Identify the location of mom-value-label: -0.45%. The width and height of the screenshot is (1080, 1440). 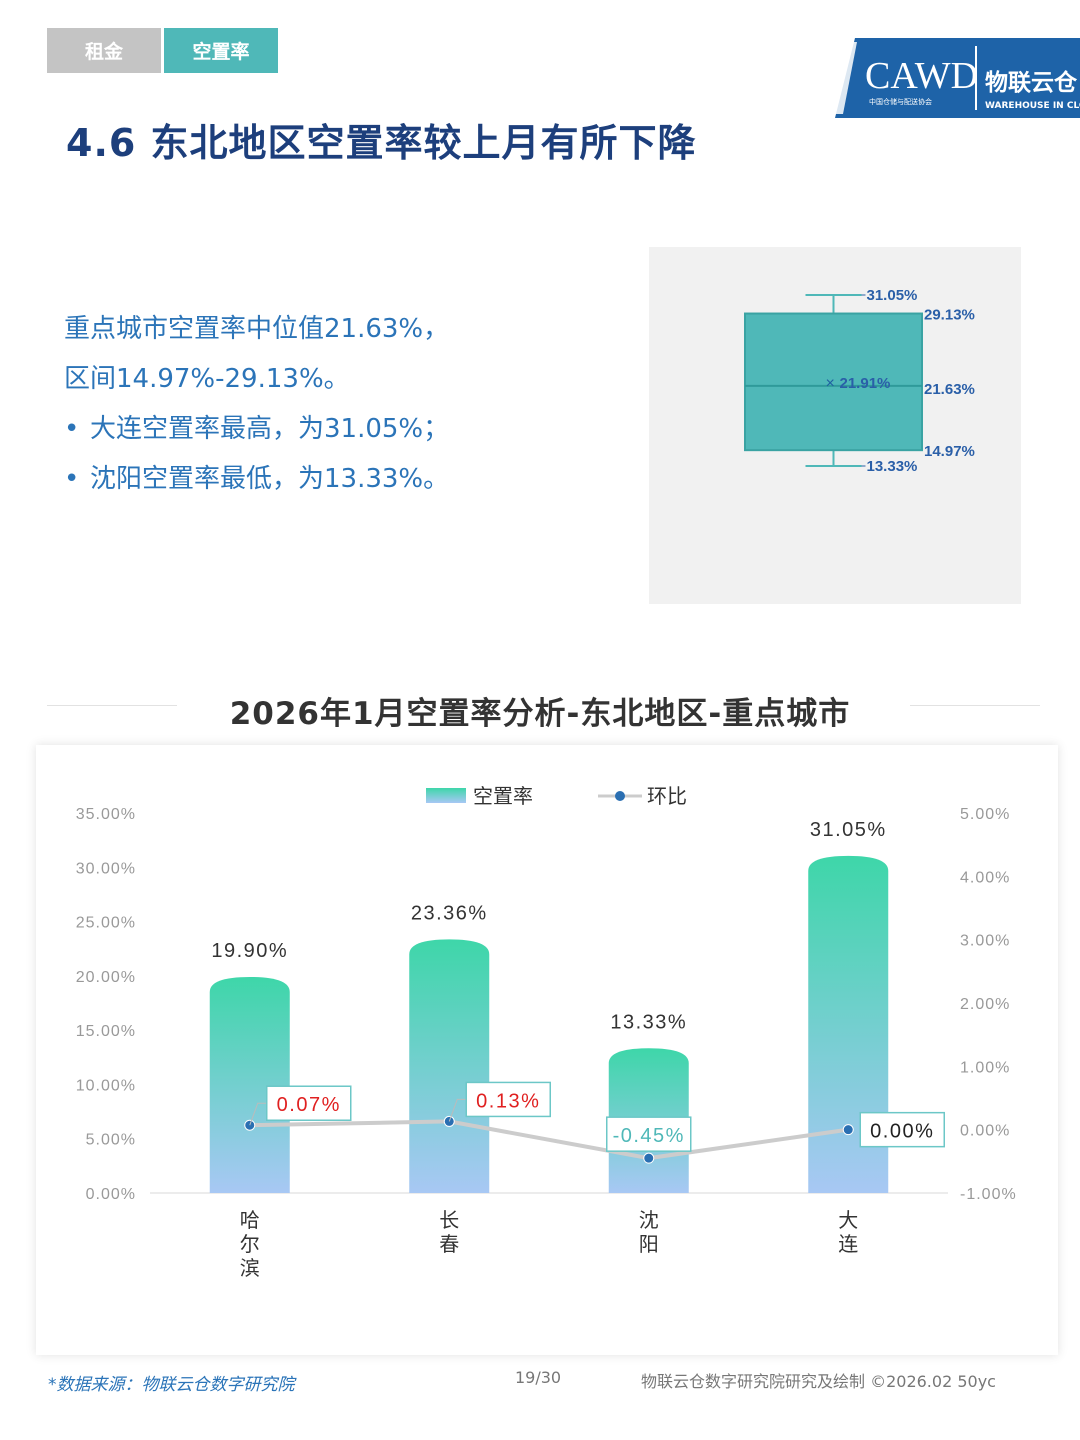
(649, 1136).